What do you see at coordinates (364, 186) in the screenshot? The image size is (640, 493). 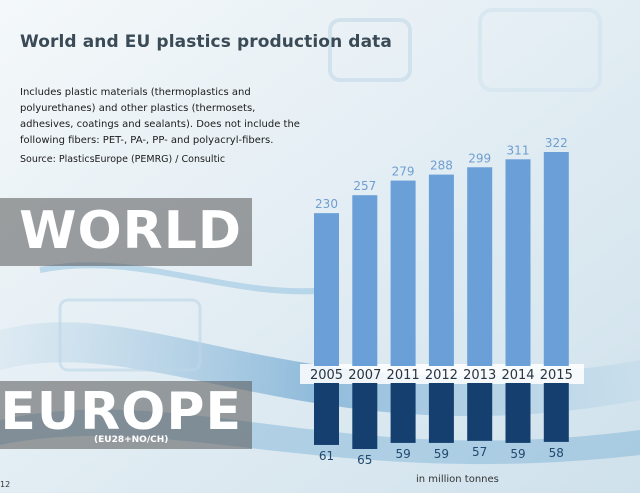 I see `world-value-label: 257` at bounding box center [364, 186].